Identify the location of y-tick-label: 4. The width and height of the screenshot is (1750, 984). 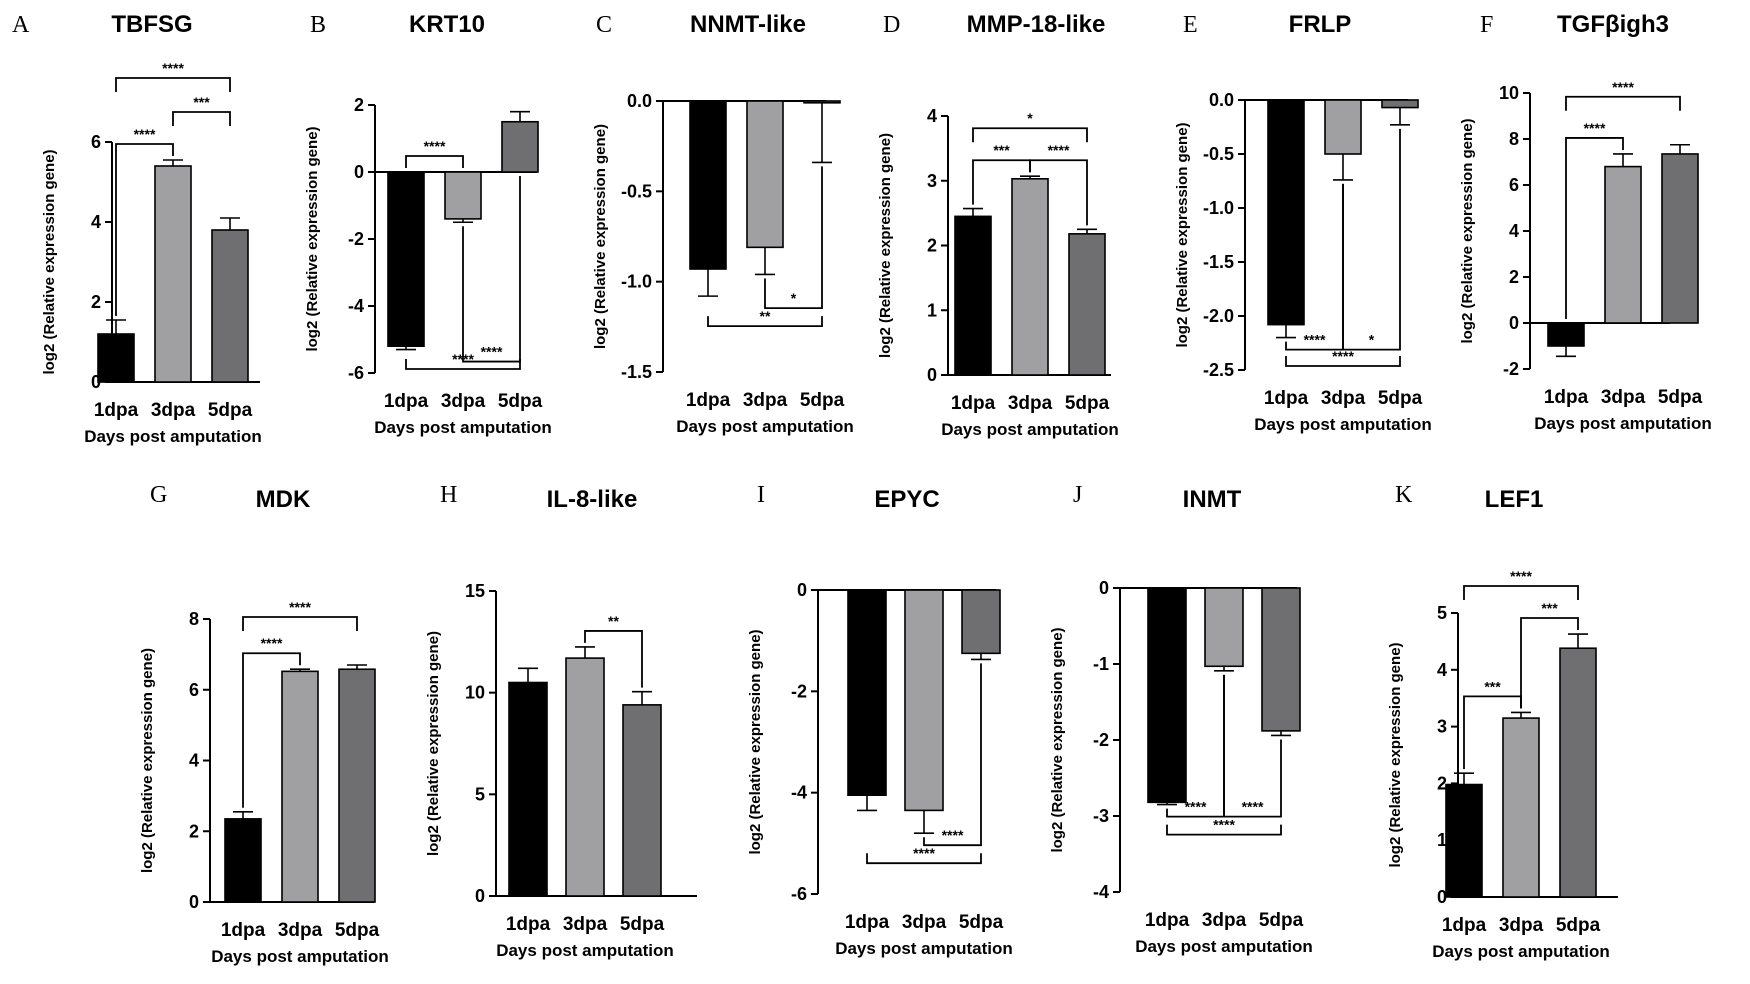
(932, 116).